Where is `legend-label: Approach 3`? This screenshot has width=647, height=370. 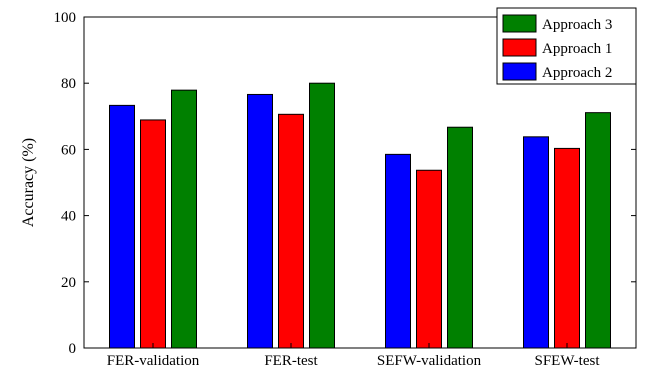 legend-label: Approach 3 is located at coordinates (577, 25).